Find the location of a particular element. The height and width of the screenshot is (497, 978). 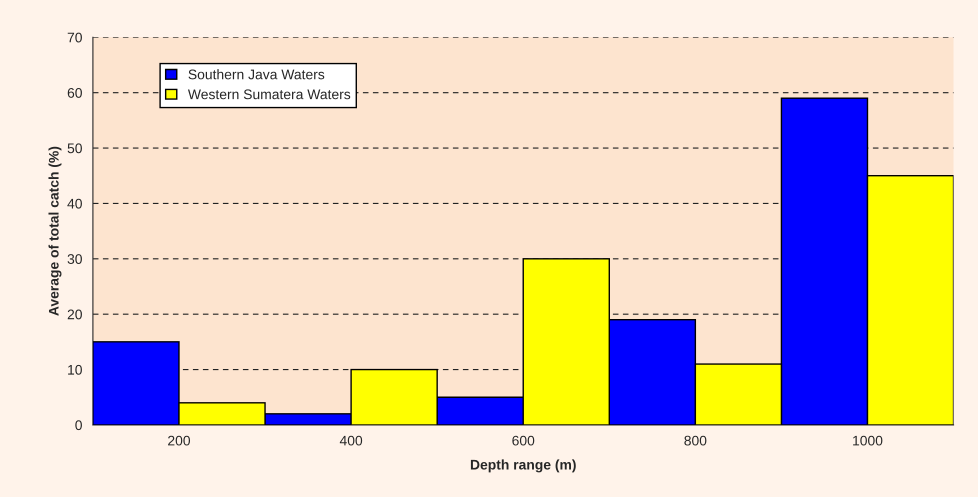

y-tick-label: 30 is located at coordinates (75, 259).